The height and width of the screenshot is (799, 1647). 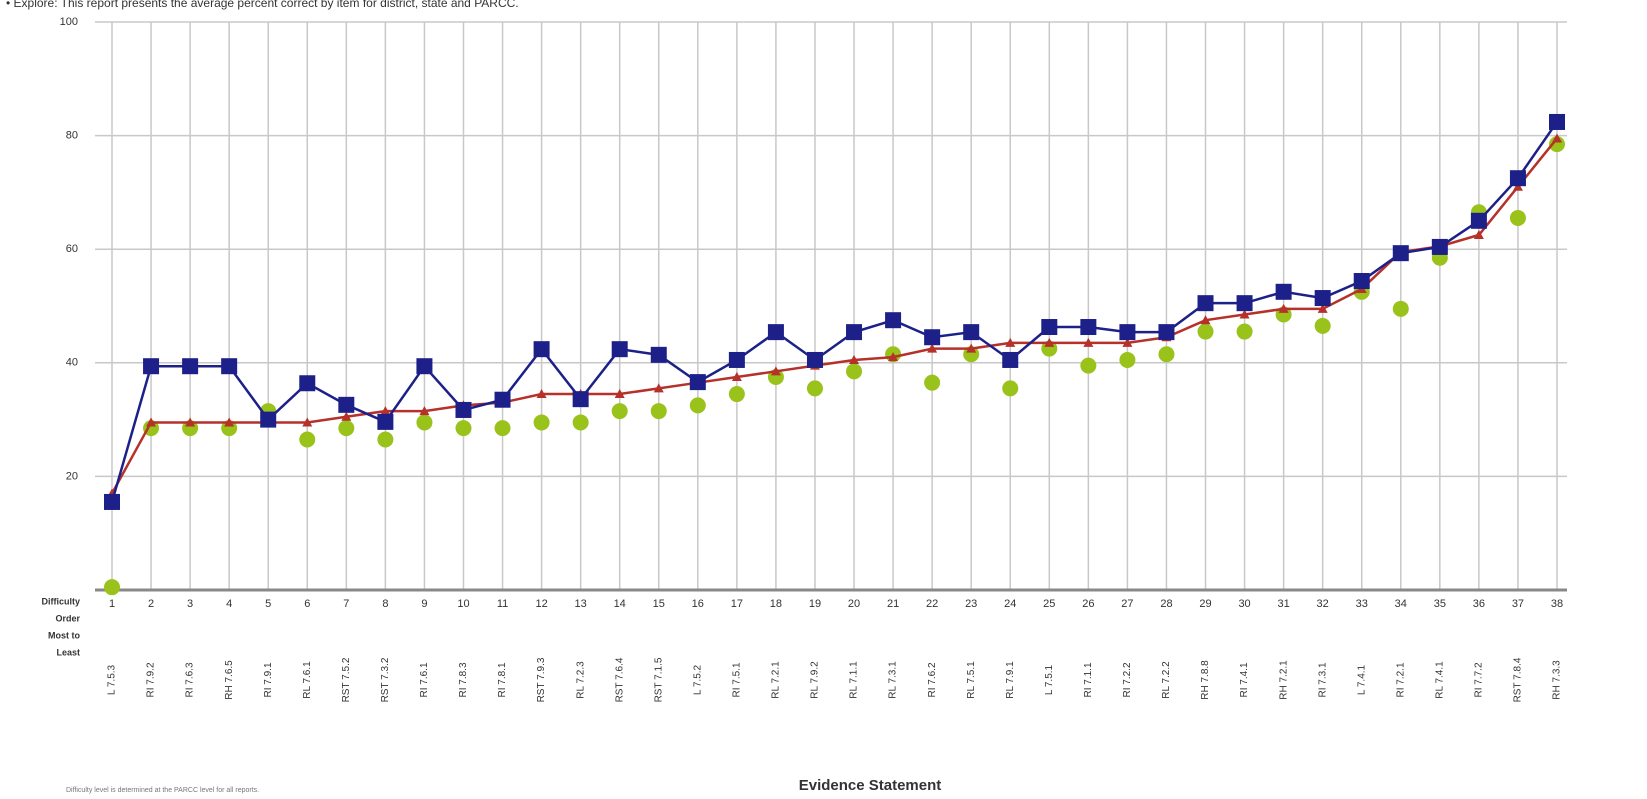 What do you see at coordinates (1049, 679) in the screenshot?
I see `evidence-statement: L 7.5.1` at bounding box center [1049, 679].